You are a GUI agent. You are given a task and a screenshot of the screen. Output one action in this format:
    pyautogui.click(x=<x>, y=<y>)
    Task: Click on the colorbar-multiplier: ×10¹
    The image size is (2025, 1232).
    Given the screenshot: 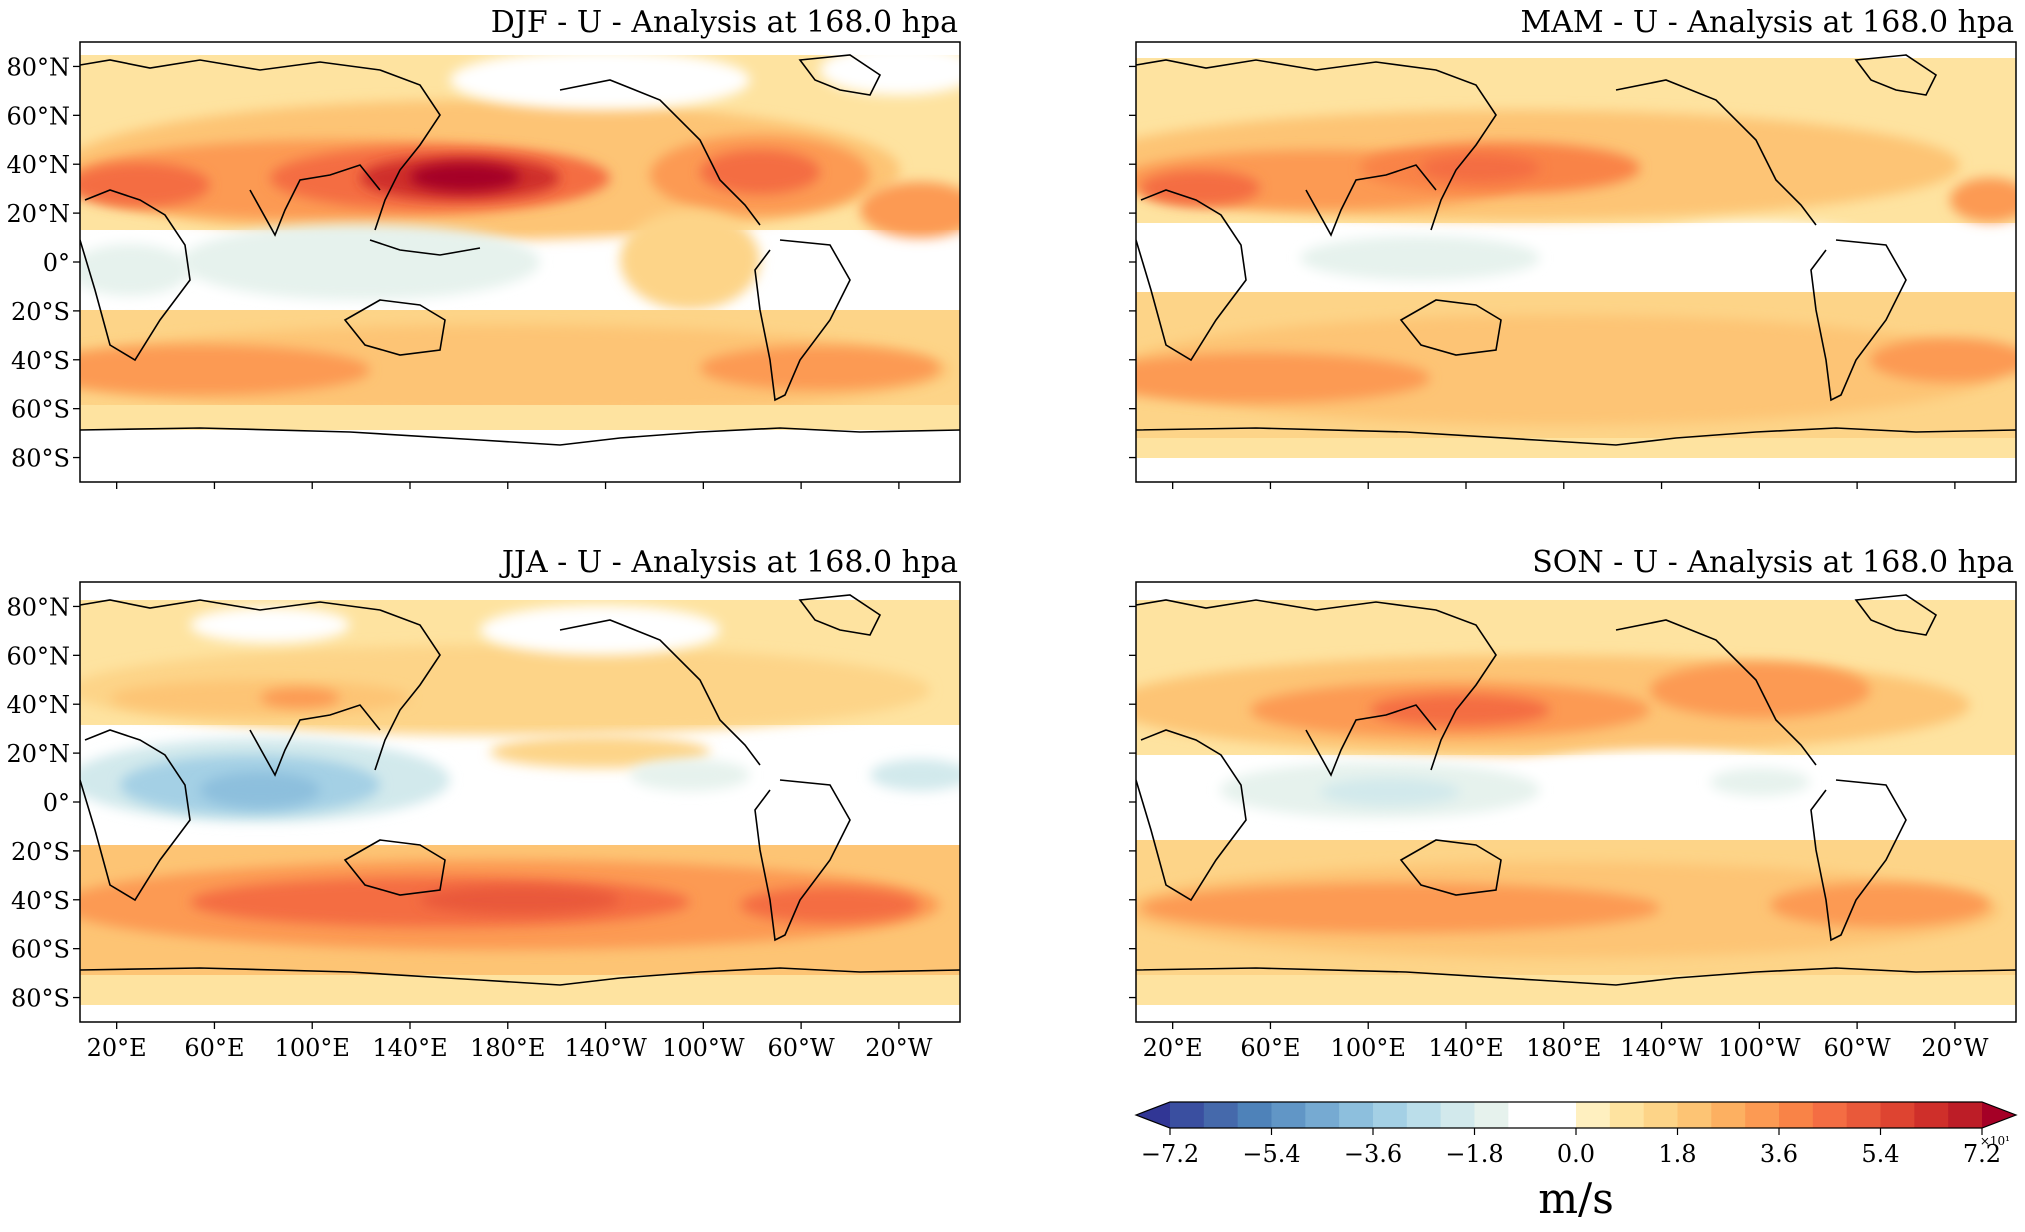 What is the action you would take?
    pyautogui.click(x=1995, y=1141)
    